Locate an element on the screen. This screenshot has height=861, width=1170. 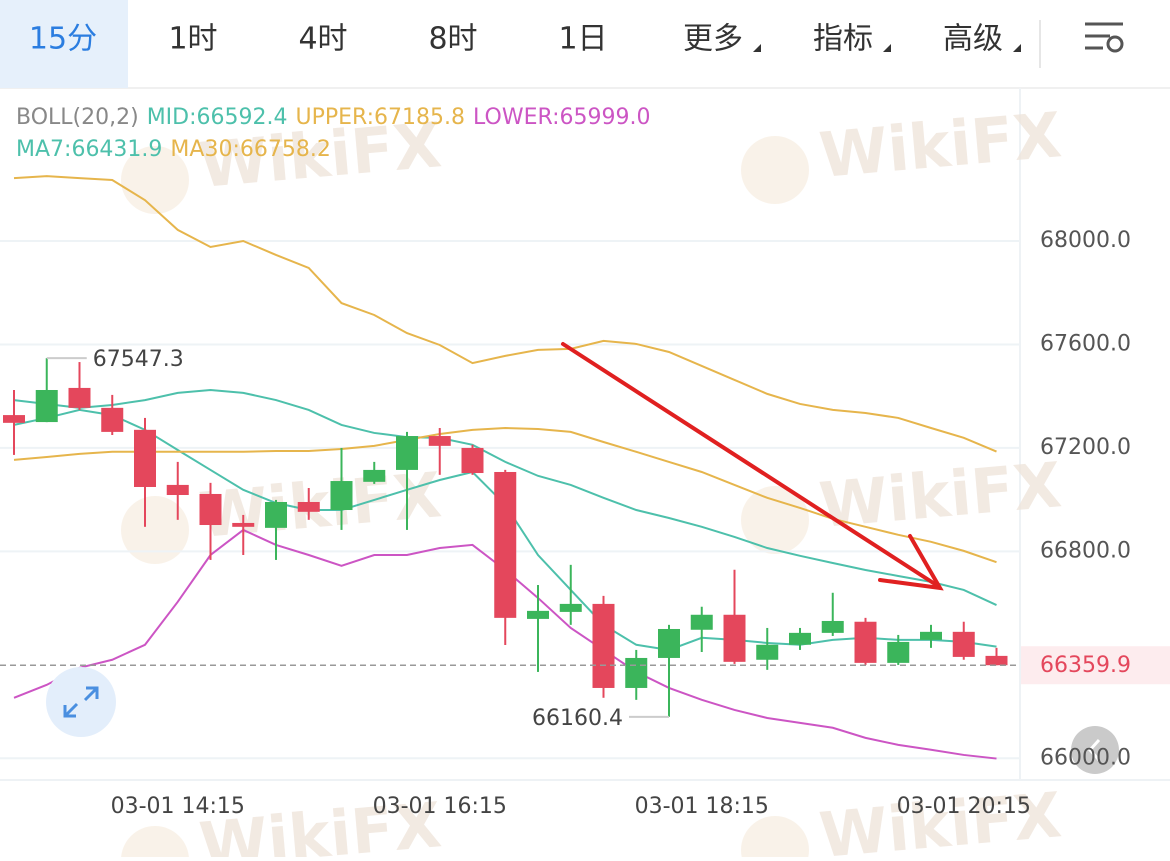
collapse-icon is located at coordinates (1094, 750).